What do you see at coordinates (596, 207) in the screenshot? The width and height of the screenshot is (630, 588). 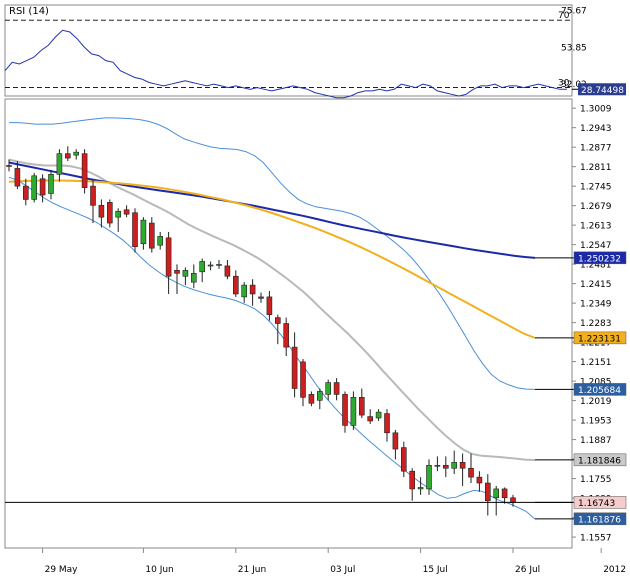 I see `price-tick-label: 1.2679` at bounding box center [596, 207].